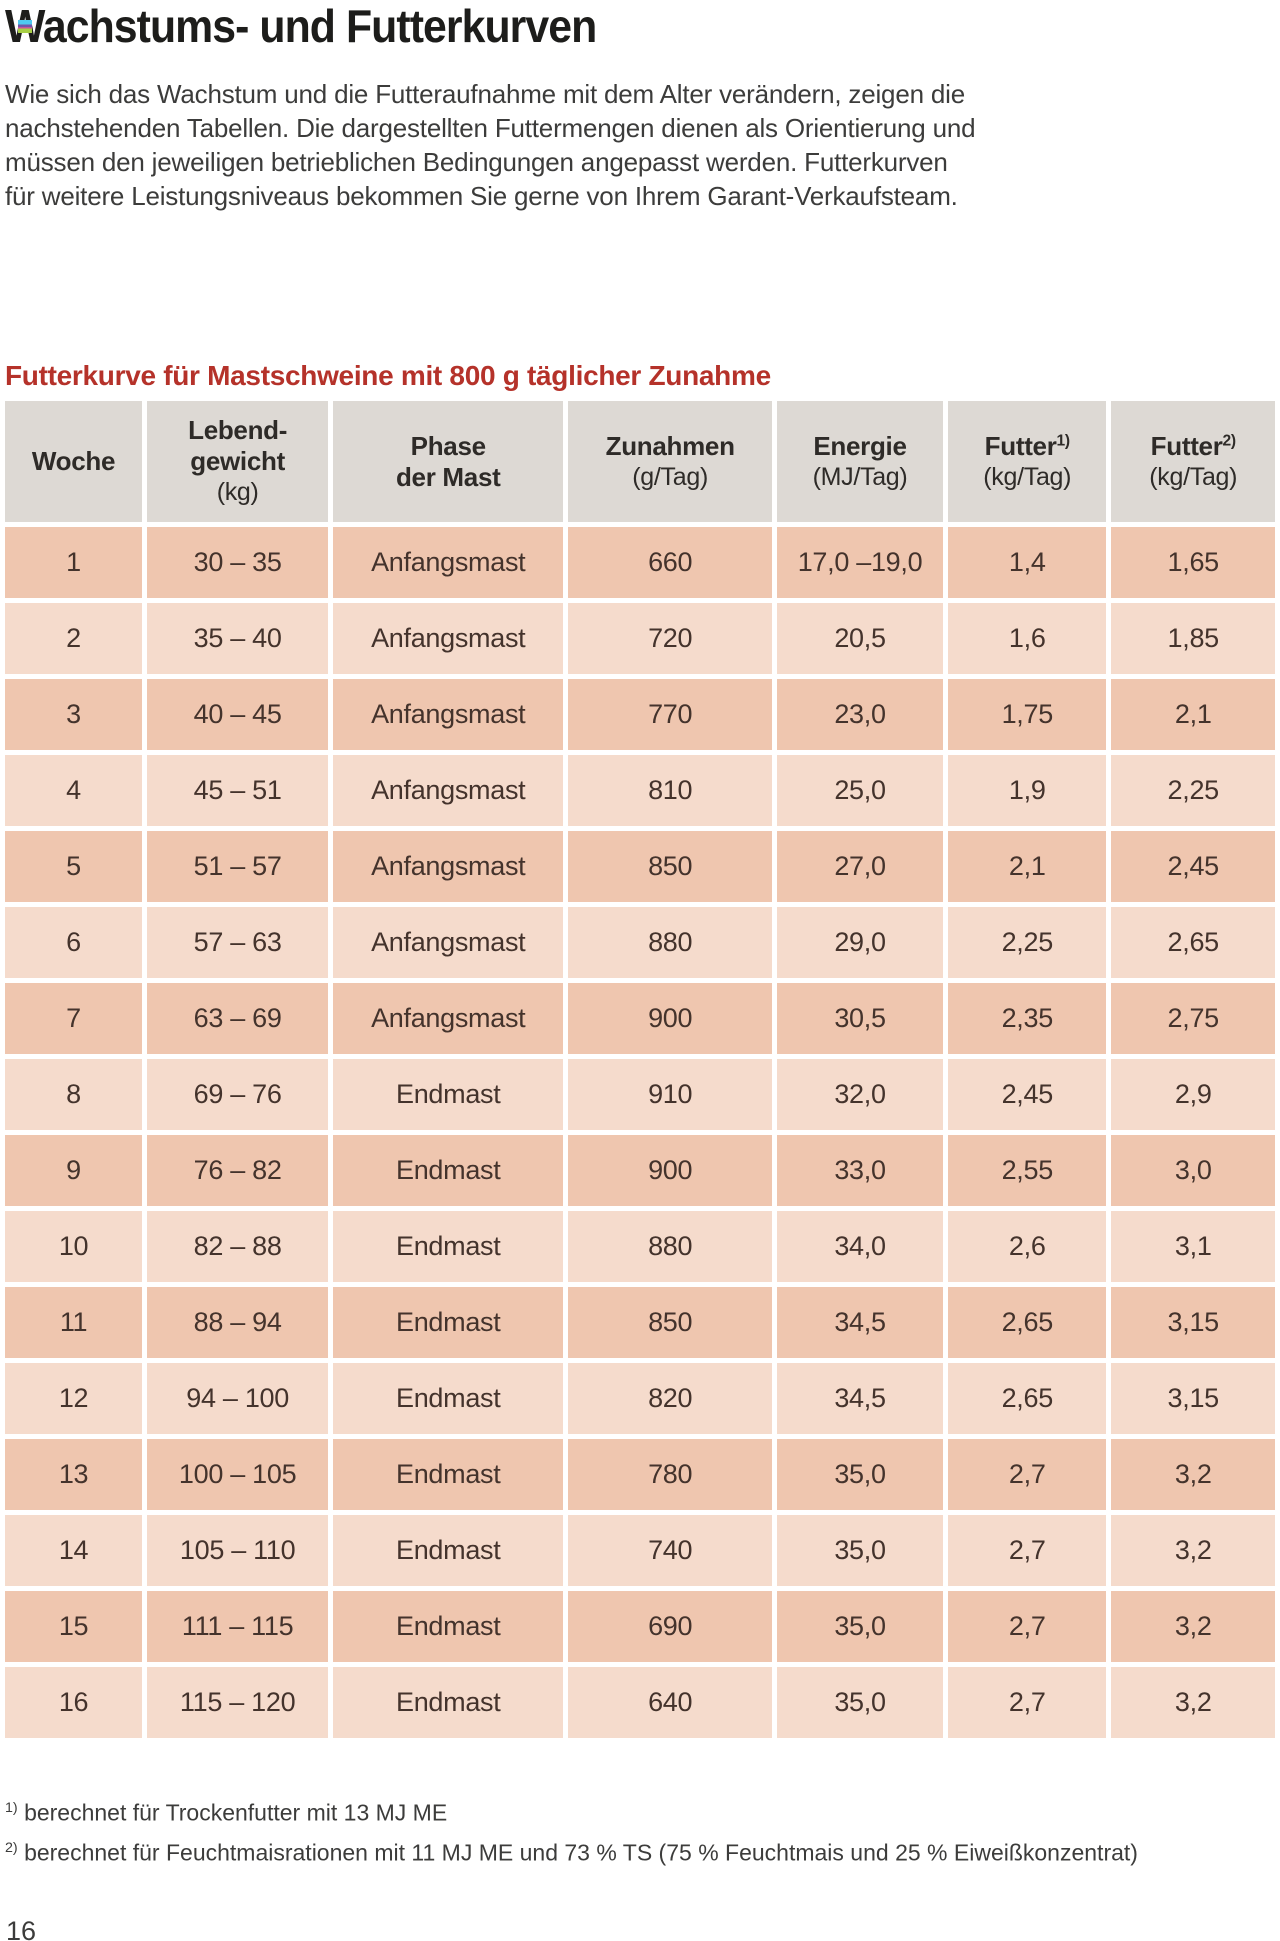 The height and width of the screenshot is (1941, 1280). I want to click on cell-weight-range: 51 – 57, so click(238, 866).